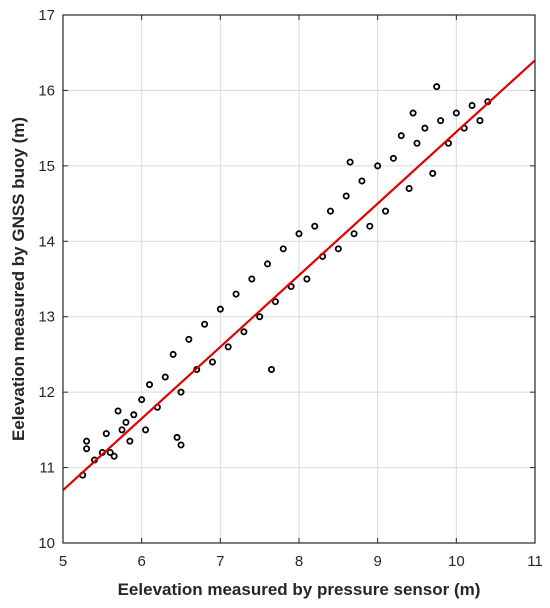  I want to click on y-tick-label: 15, so click(46, 166).